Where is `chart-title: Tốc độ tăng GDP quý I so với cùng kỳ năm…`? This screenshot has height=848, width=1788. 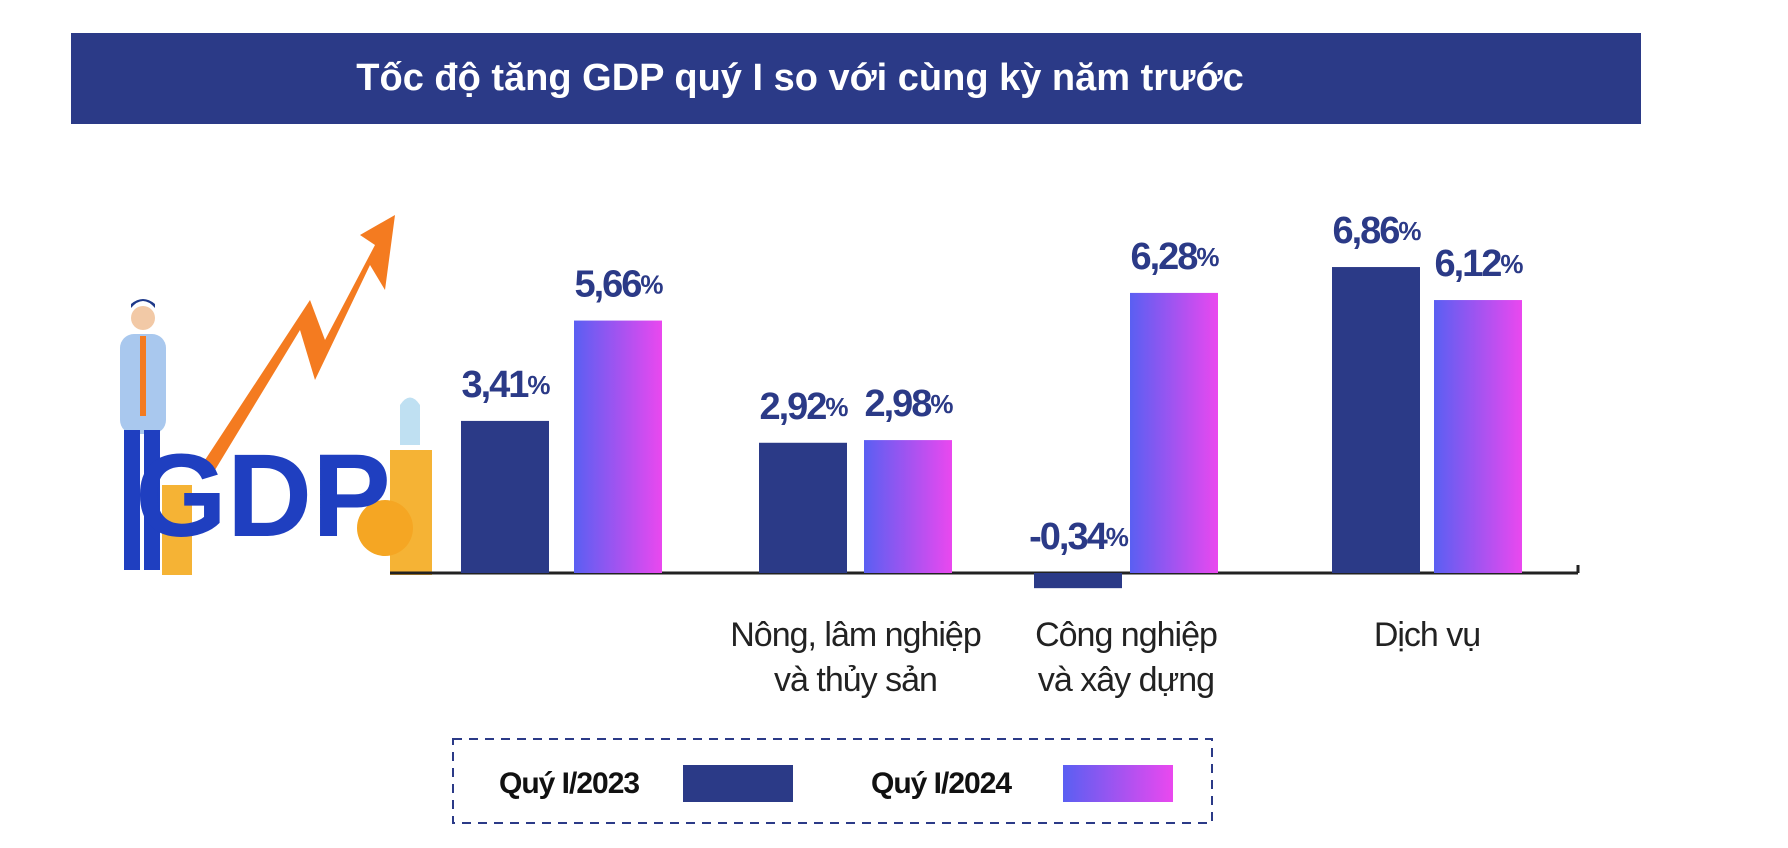
chart-title: Tốc độ tăng GDP quý I so với cùng kỳ năm… is located at coordinates (799, 78).